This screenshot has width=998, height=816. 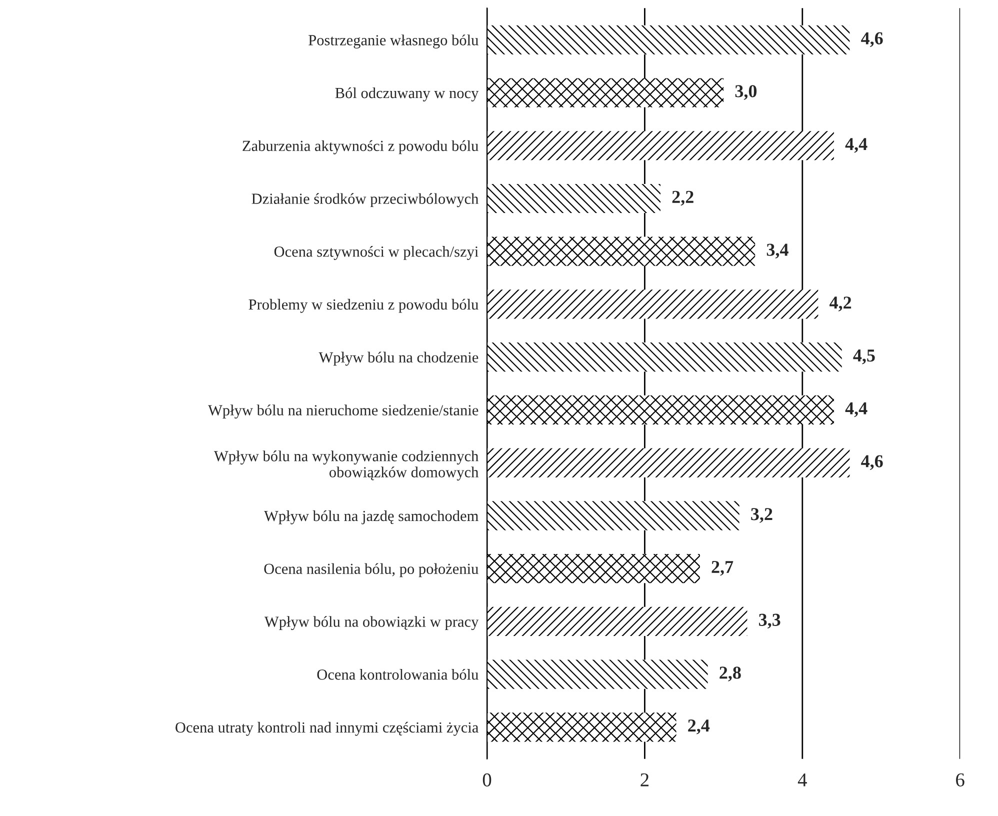 I want to click on data-label: 3,4, so click(x=777, y=251).